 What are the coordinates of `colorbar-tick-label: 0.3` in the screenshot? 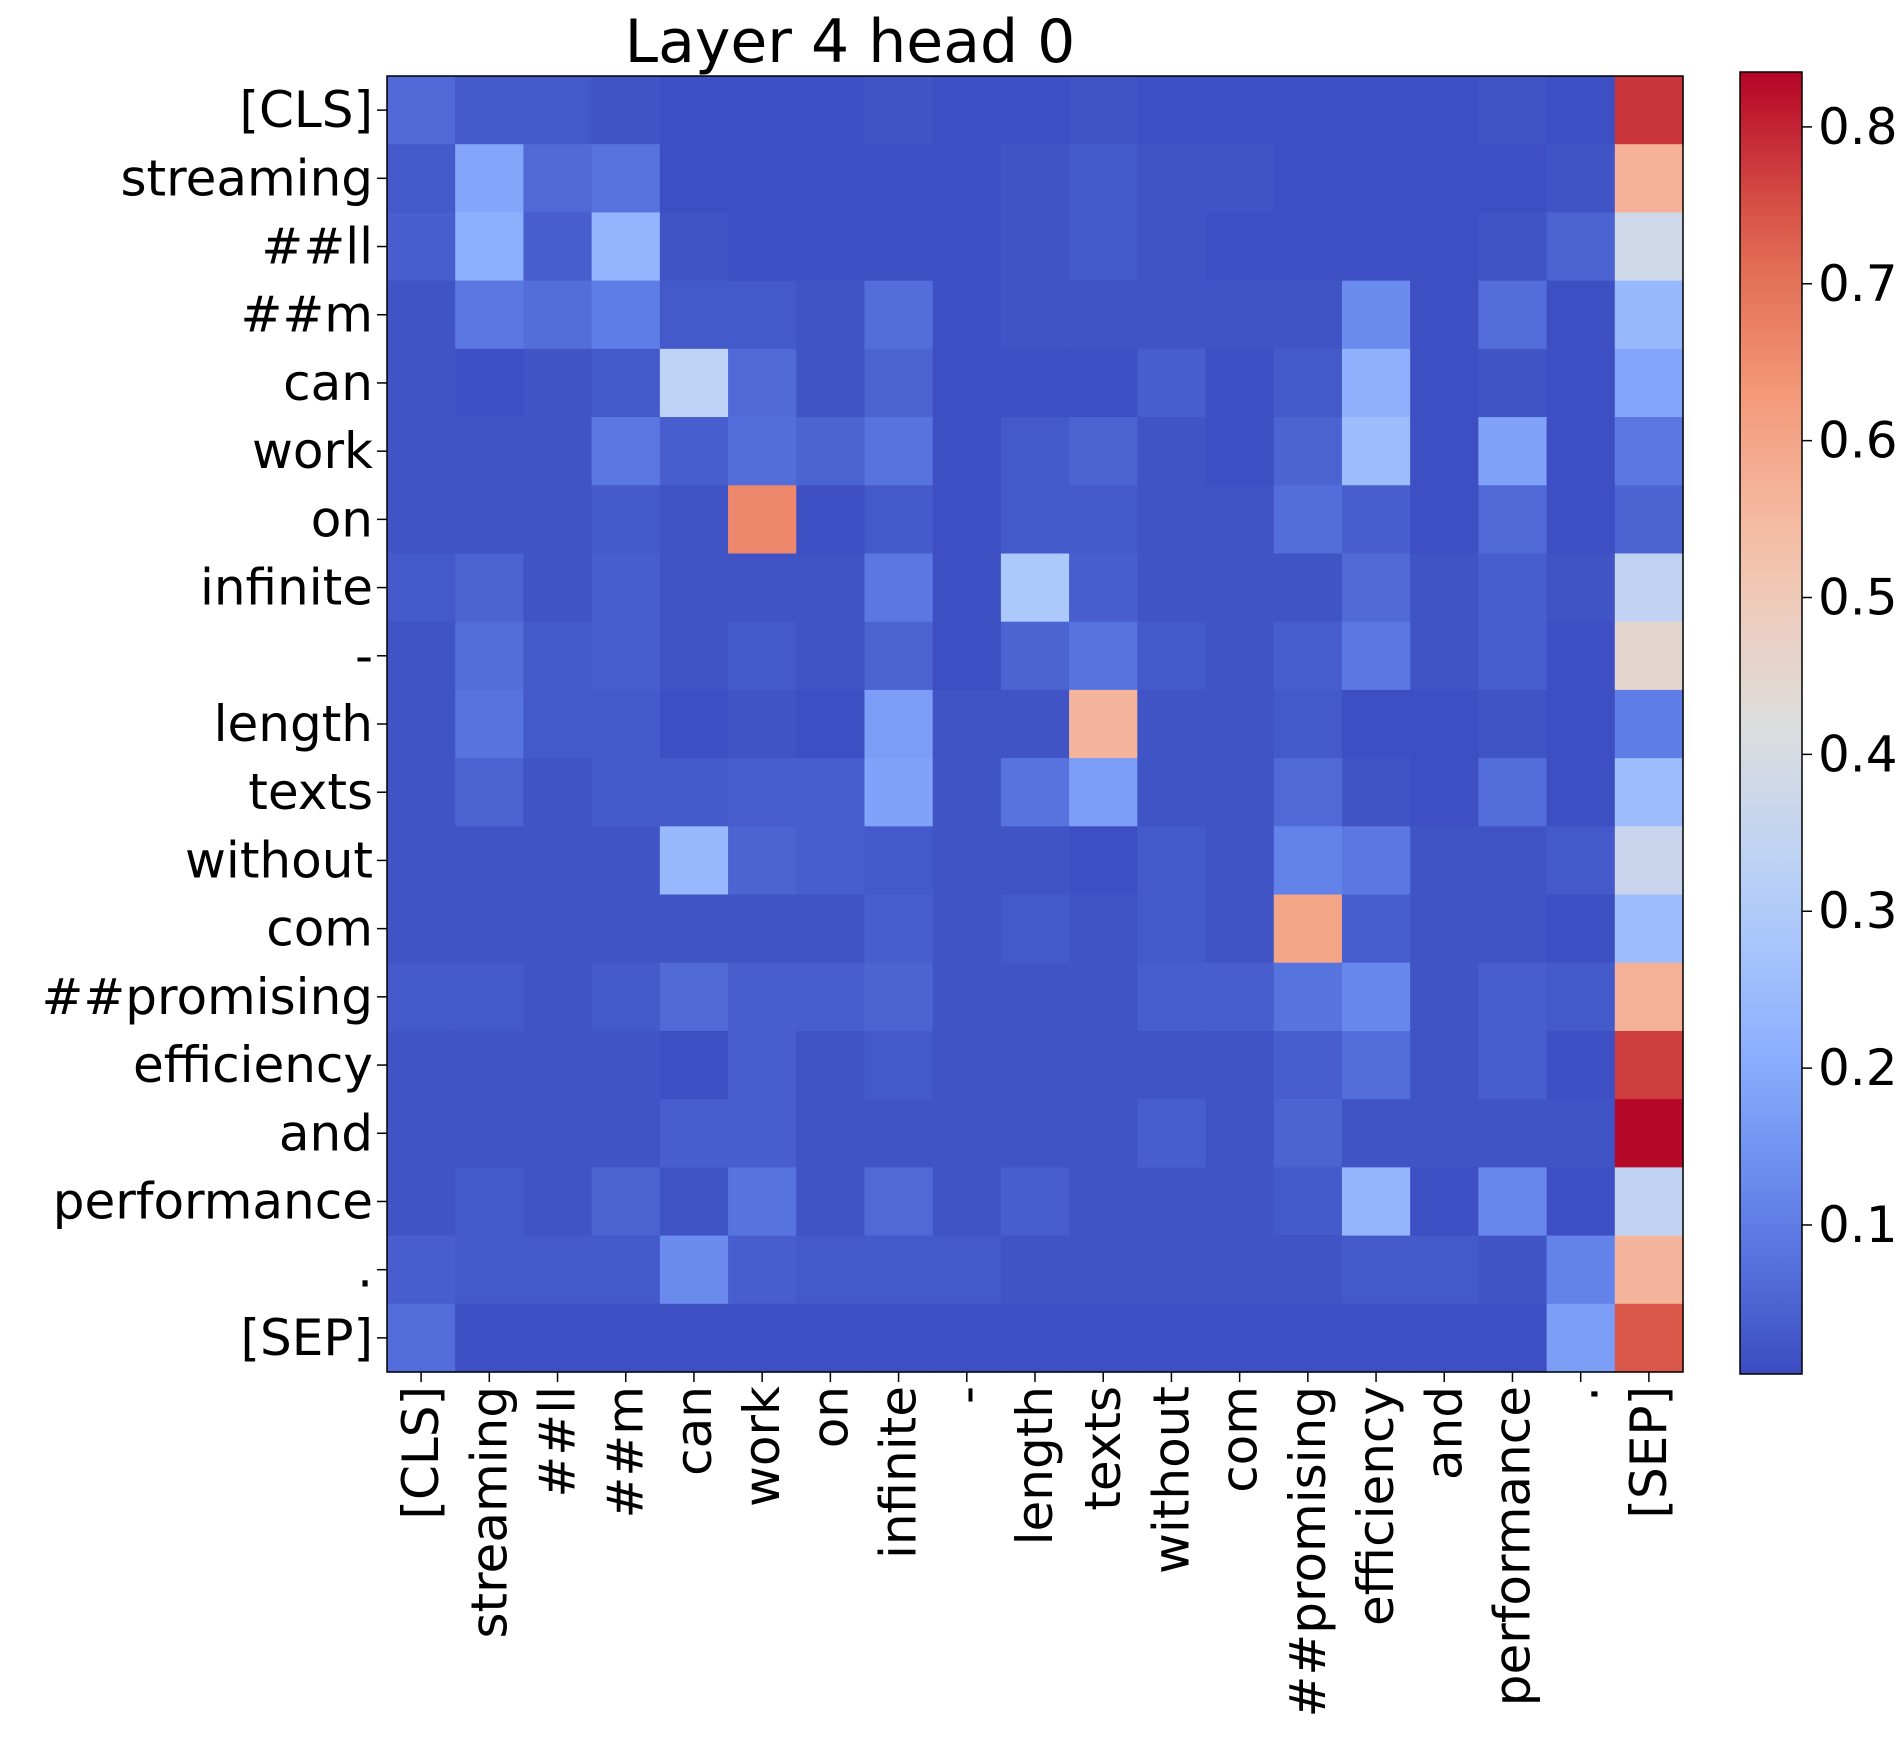 It's located at (1858, 911).